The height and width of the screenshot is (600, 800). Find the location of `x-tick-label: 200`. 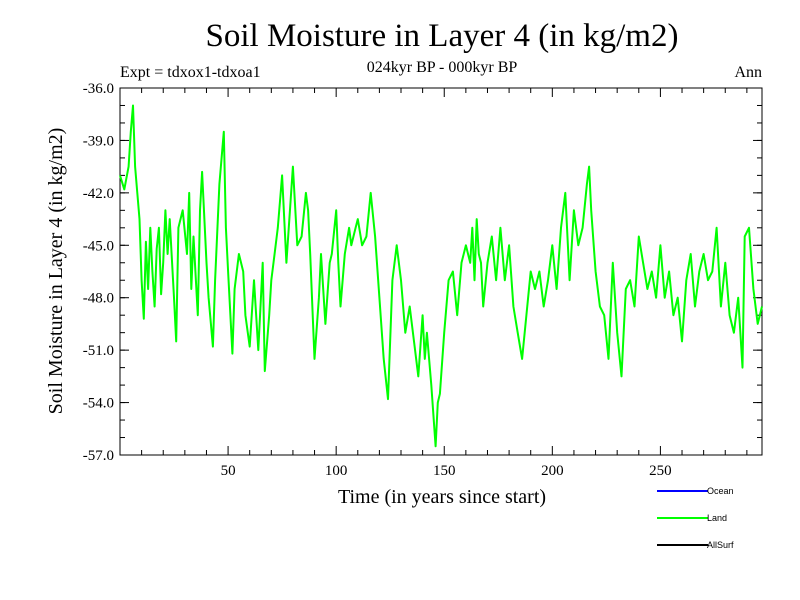

x-tick-label: 200 is located at coordinates (552, 471).